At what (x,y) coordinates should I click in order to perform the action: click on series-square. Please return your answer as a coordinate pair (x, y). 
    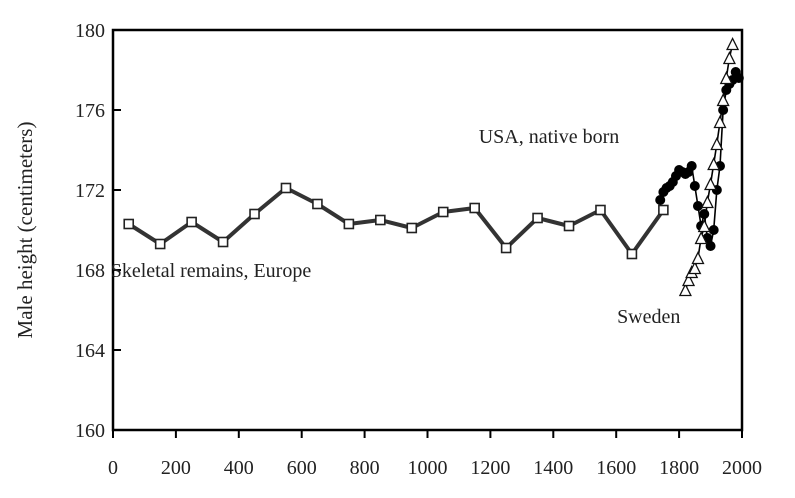
    Looking at the image, I should click on (396, 221).